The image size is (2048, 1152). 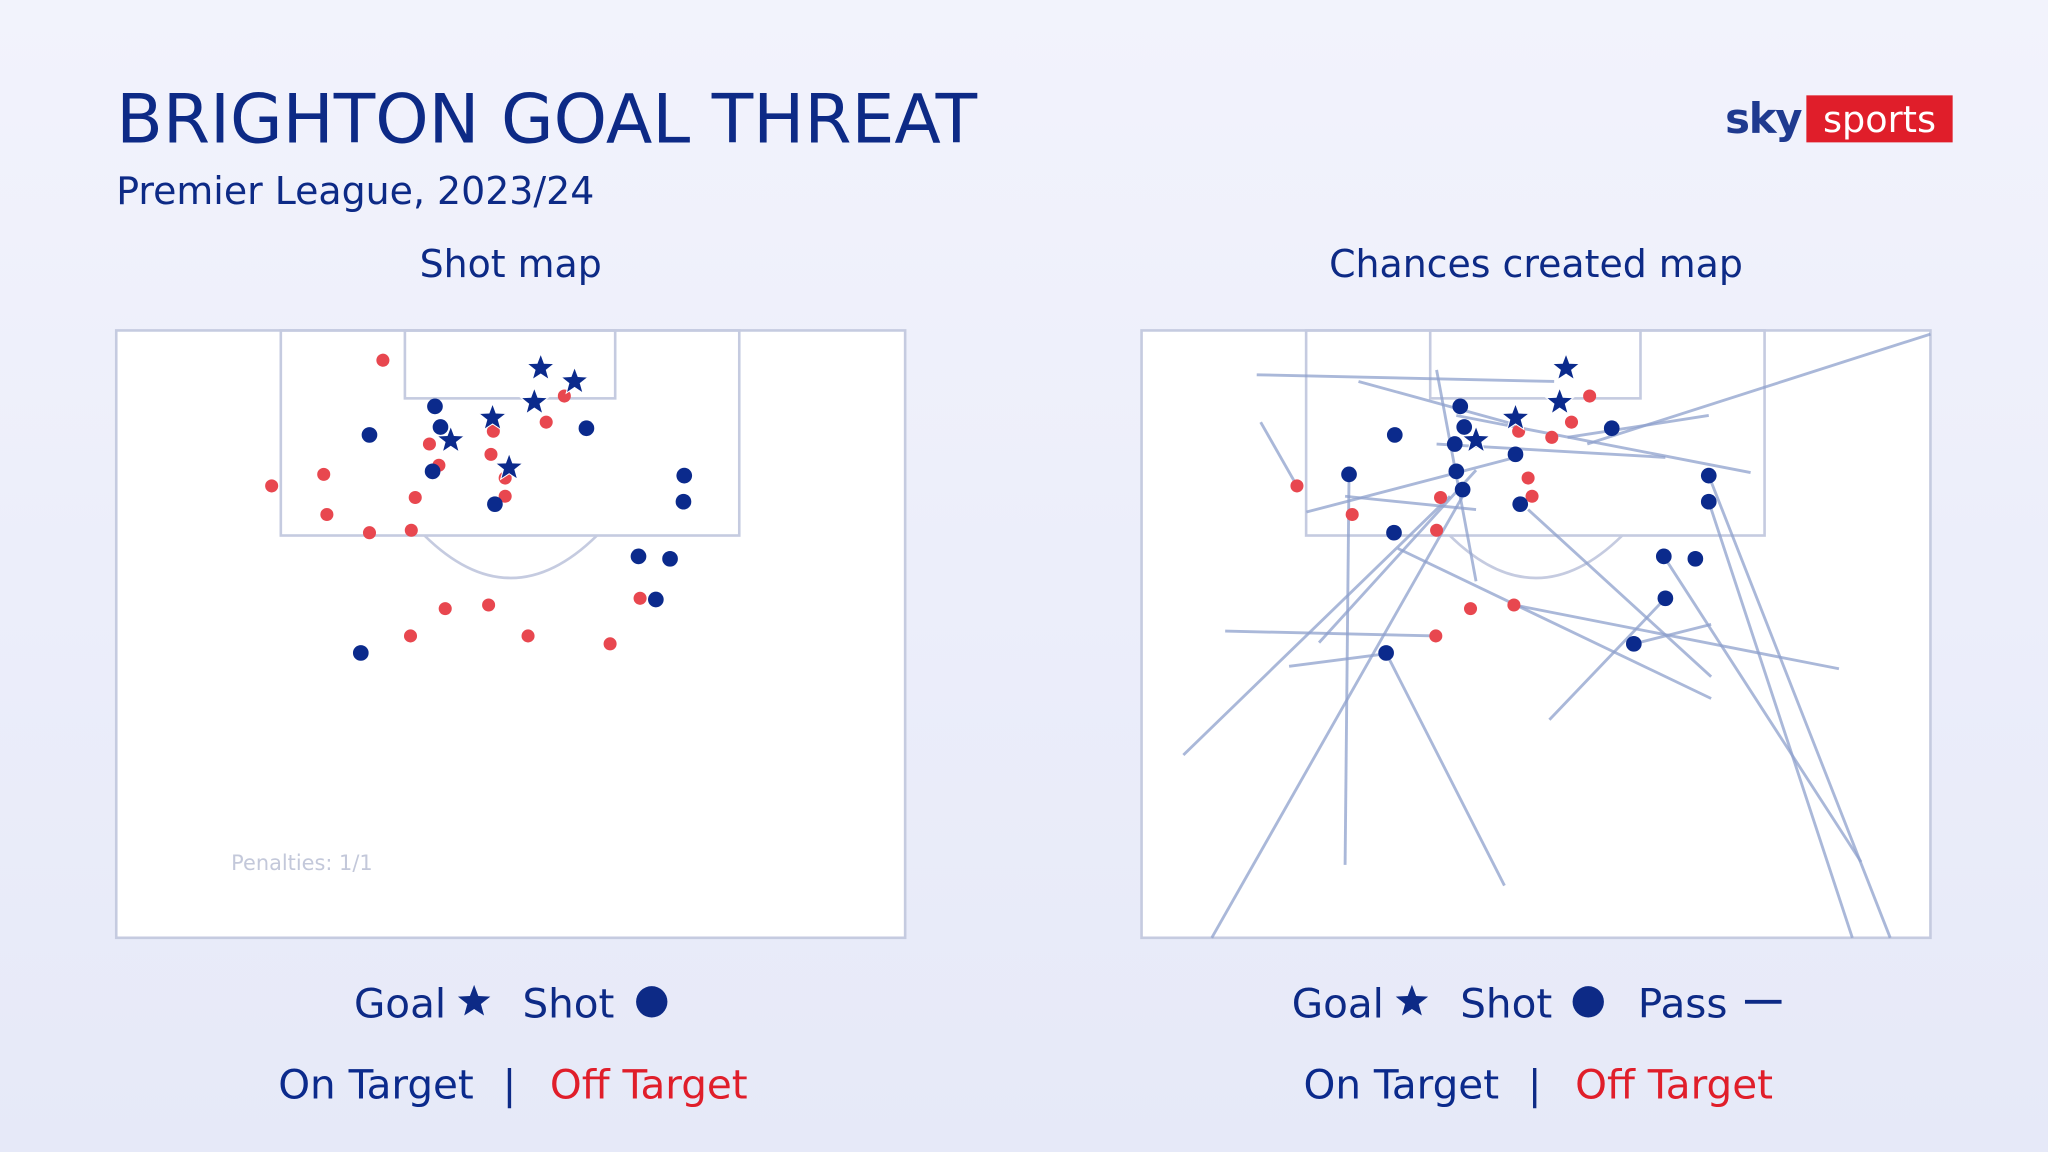 I want to click on logo: sky sports, so click(x=1839, y=118).